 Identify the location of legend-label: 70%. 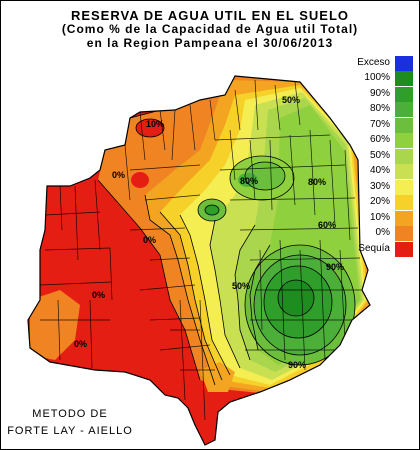
(379, 124).